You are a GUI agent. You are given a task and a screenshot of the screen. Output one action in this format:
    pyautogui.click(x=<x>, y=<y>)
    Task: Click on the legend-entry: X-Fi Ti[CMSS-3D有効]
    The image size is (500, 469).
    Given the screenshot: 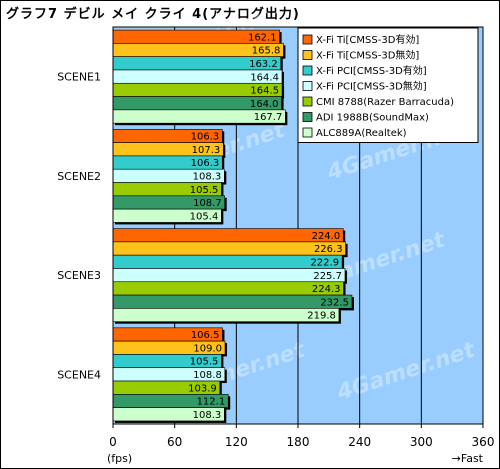 What is the action you would take?
    pyautogui.click(x=367, y=39)
    